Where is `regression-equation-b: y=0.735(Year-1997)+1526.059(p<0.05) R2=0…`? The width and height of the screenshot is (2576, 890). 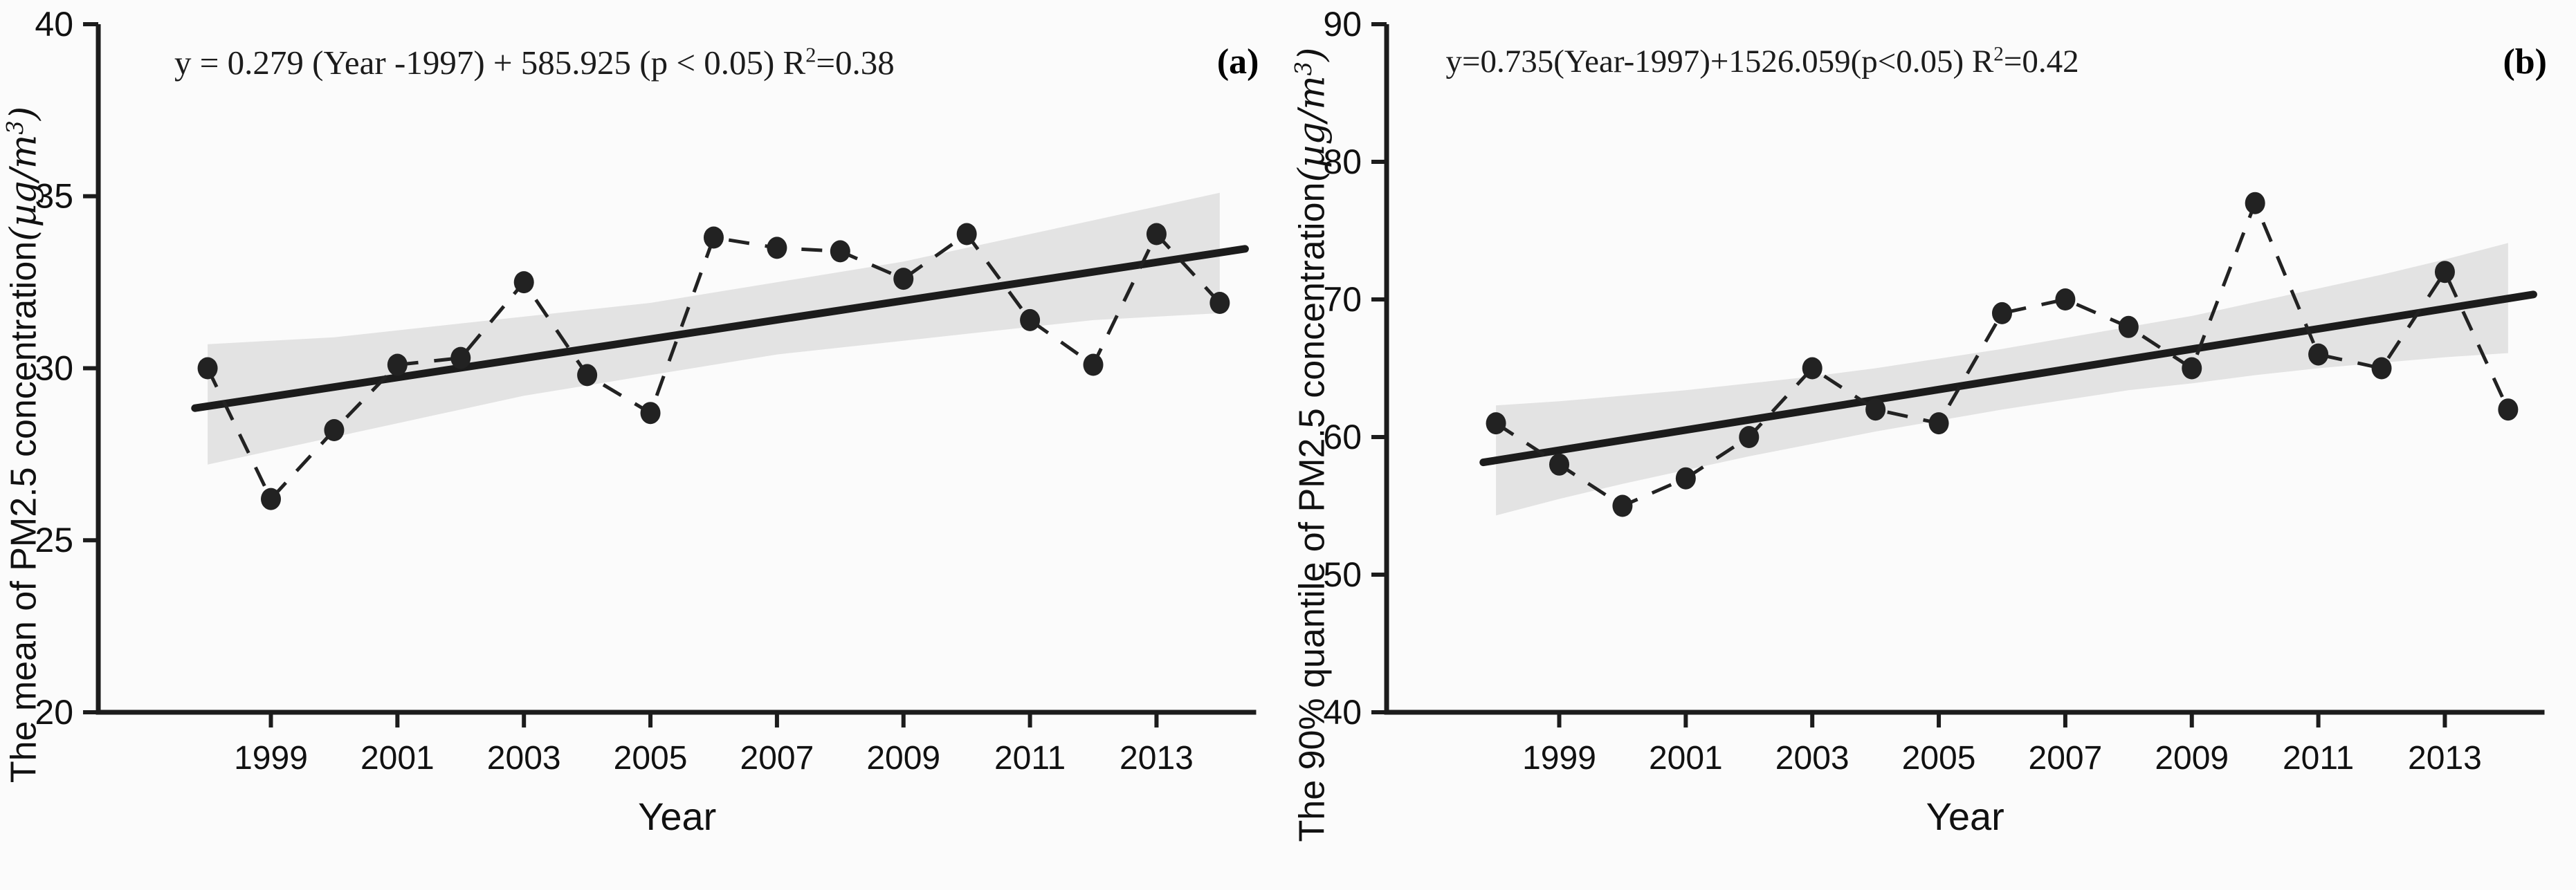
regression-equation-b: y=0.735(Year-1997)+1526.059(p<0.05) R2=0… is located at coordinates (1762, 62).